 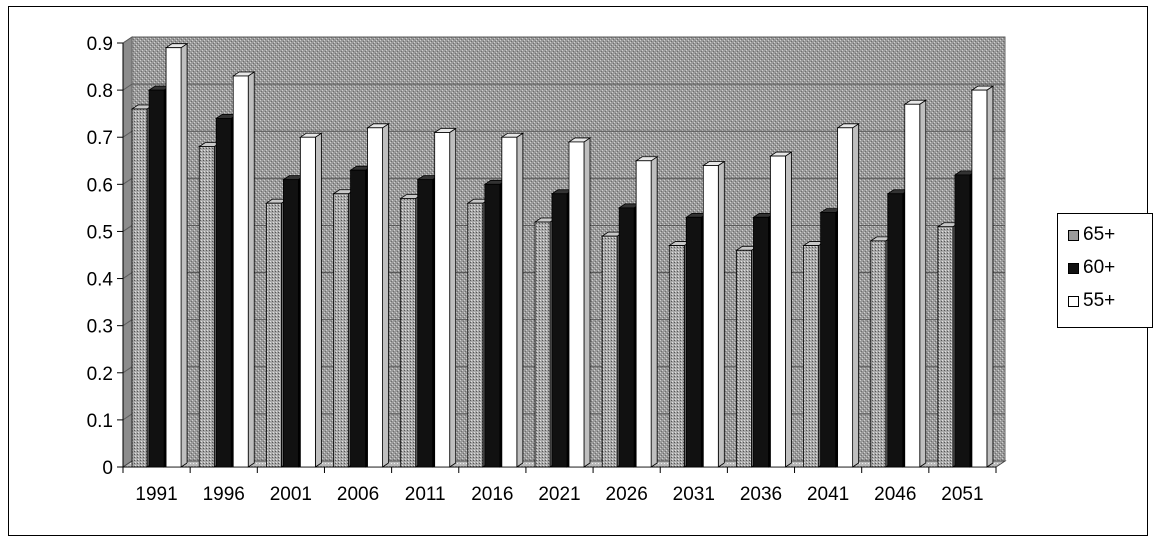 What do you see at coordinates (442, 300) in the screenshot?
I see `bar-55+-2011` at bounding box center [442, 300].